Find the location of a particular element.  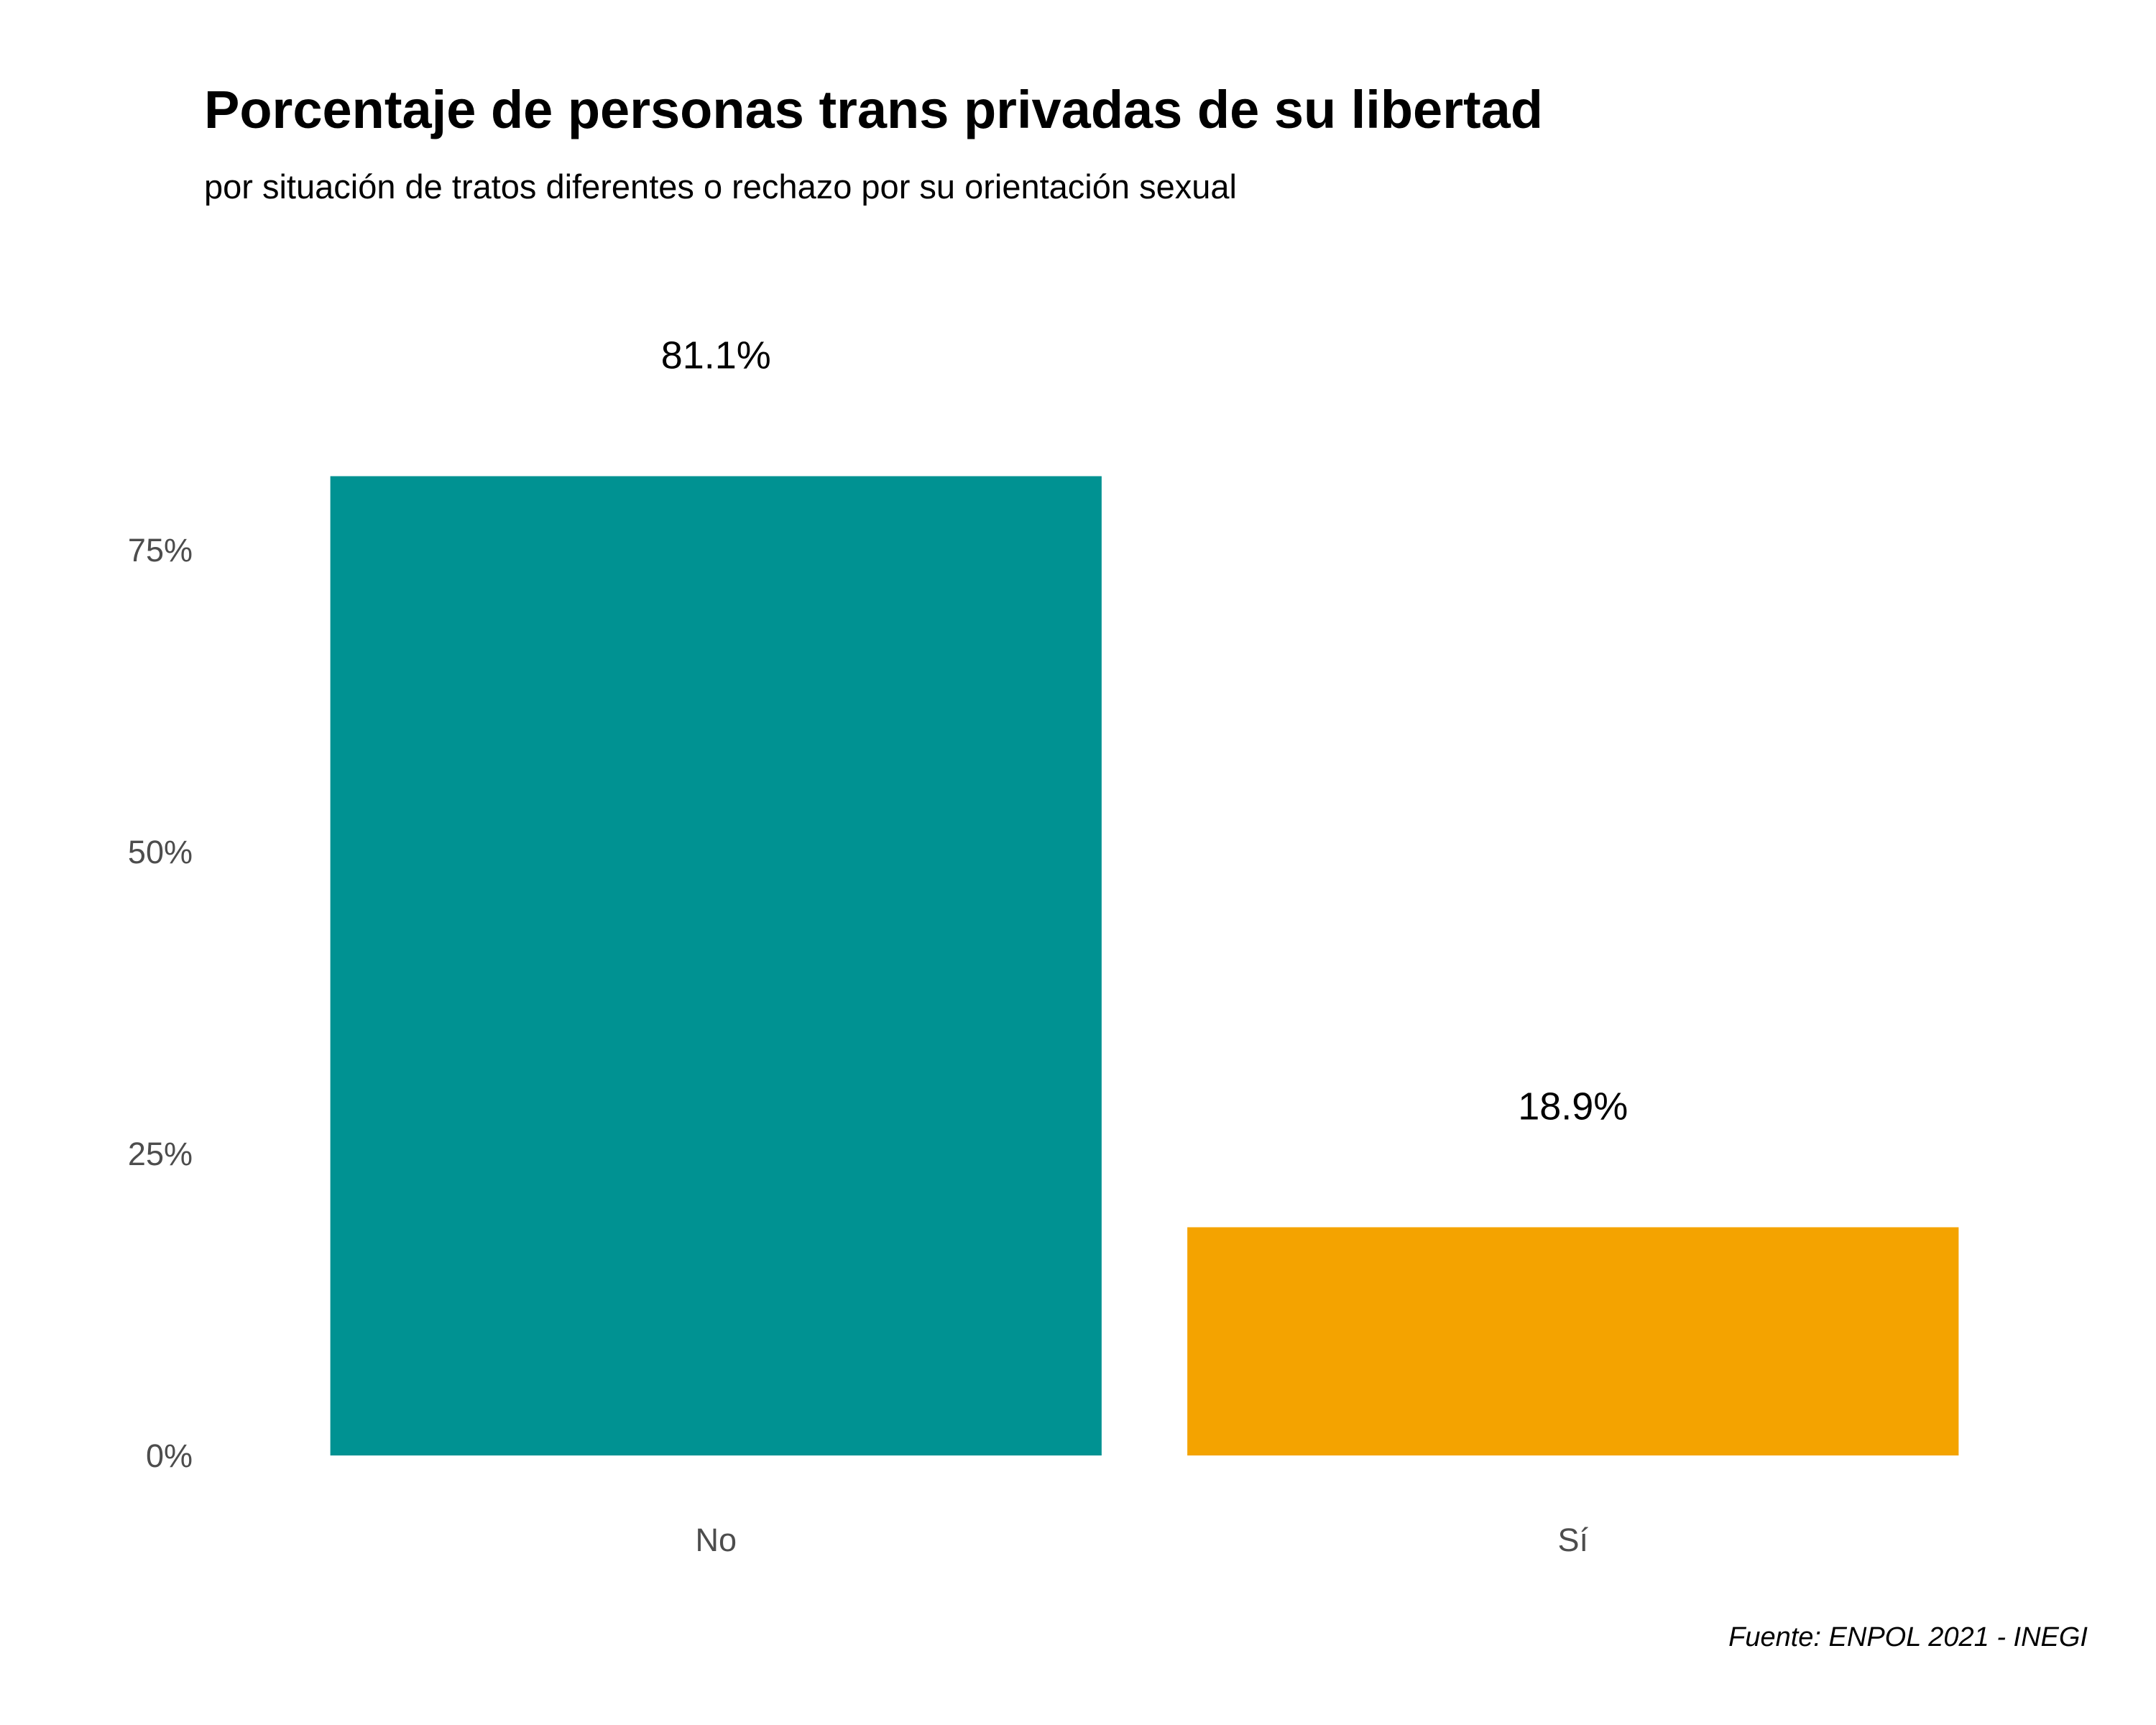

data-label: 18.9% is located at coordinates (1573, 1106).